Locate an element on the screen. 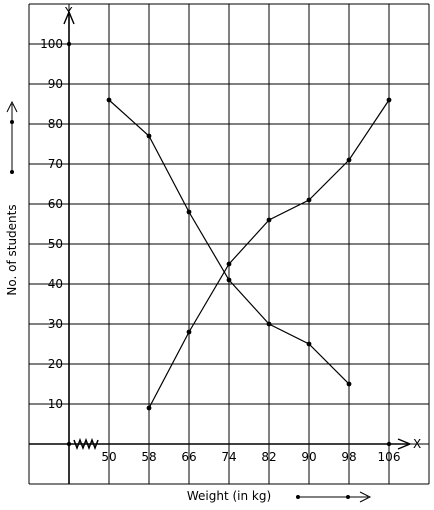  x-direction-arrow is located at coordinates (334, 497).